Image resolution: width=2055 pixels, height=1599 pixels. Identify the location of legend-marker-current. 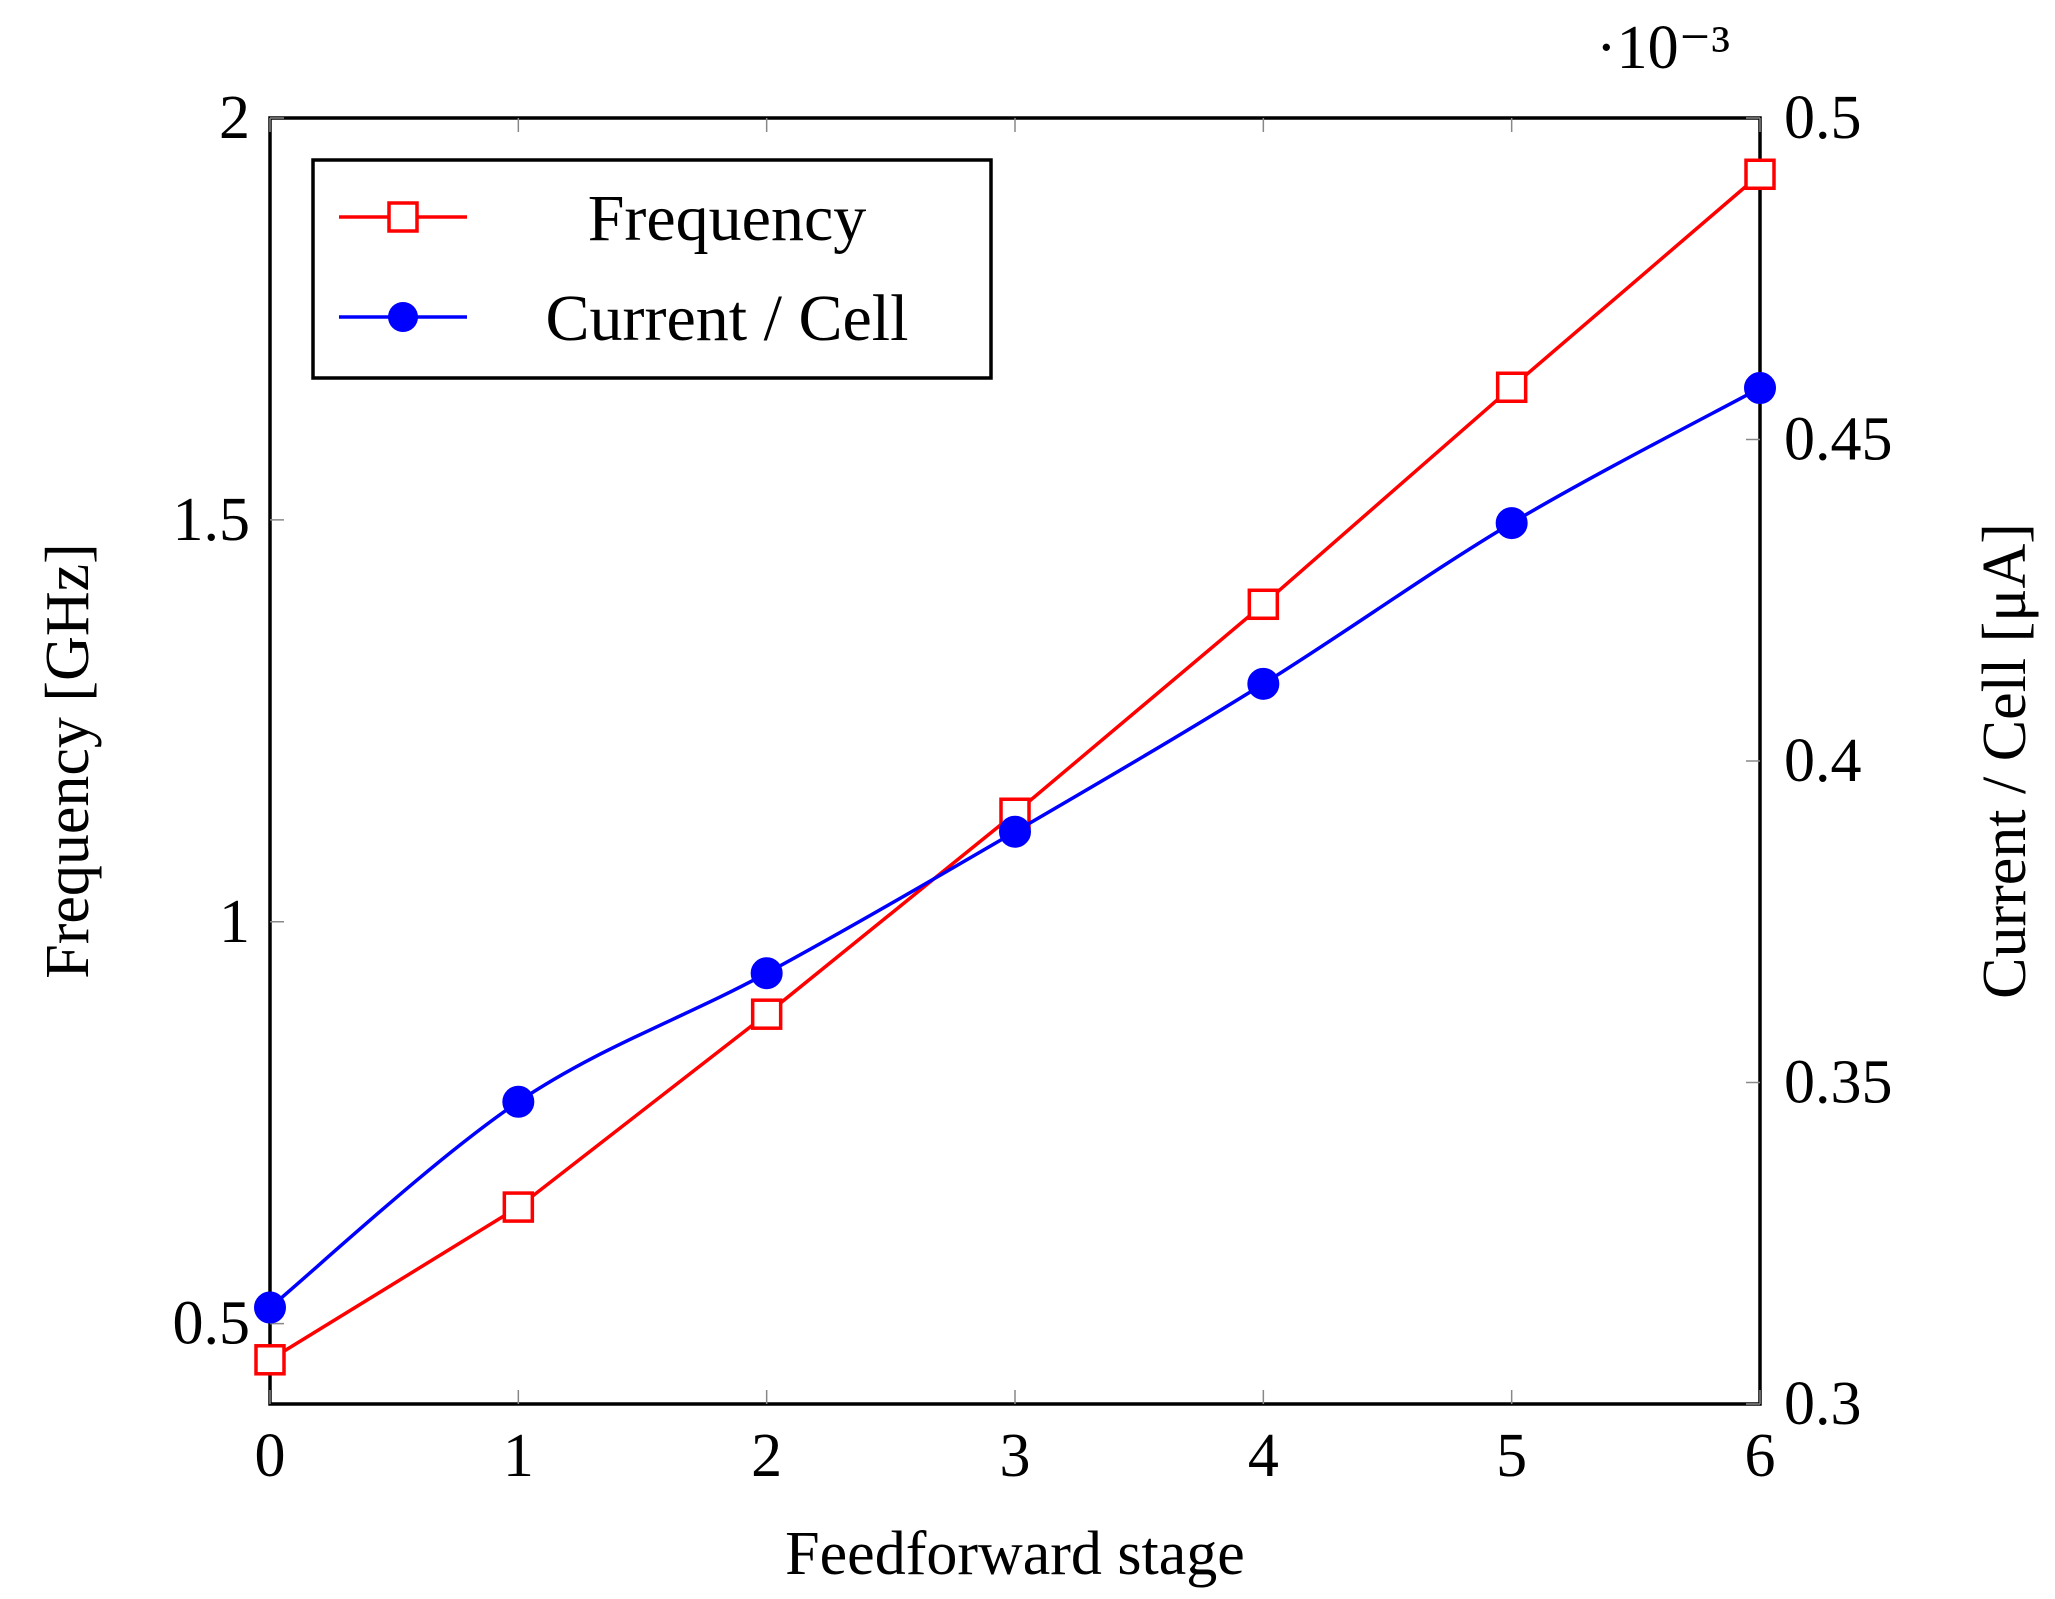
(403, 317).